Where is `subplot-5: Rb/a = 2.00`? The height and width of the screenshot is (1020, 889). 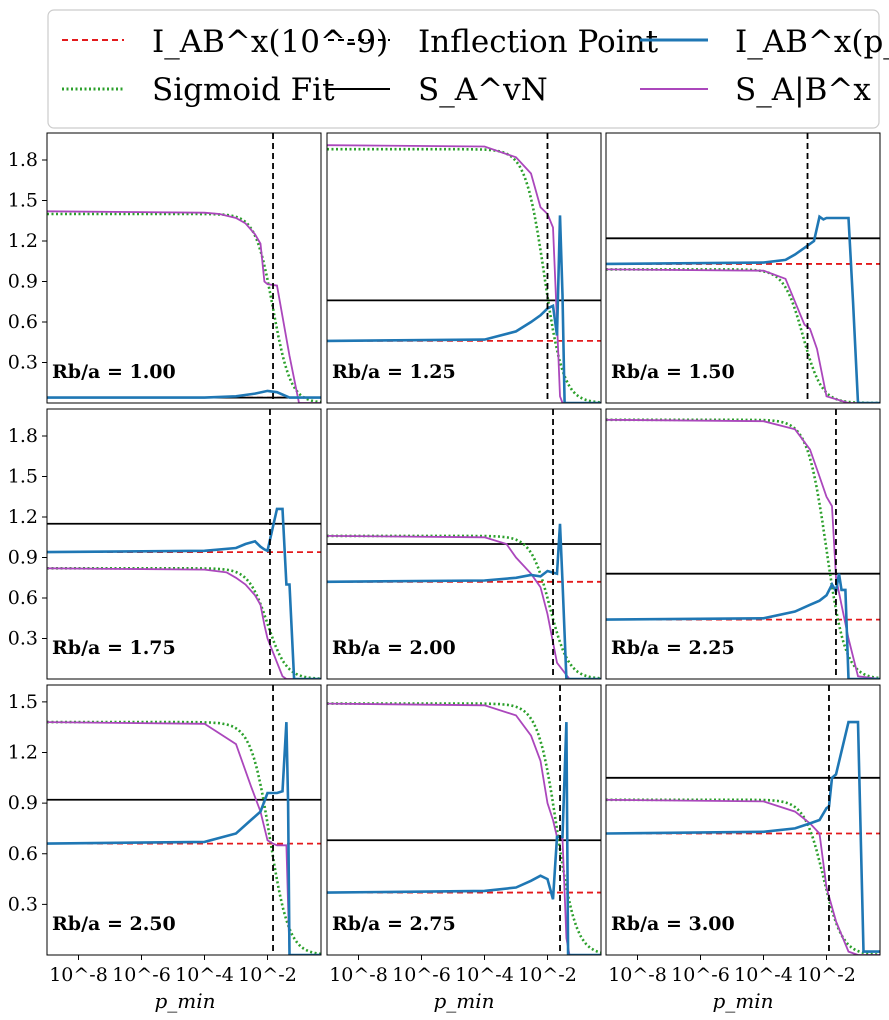
subplot-5: Rb/a = 2.00 is located at coordinates (464, 544).